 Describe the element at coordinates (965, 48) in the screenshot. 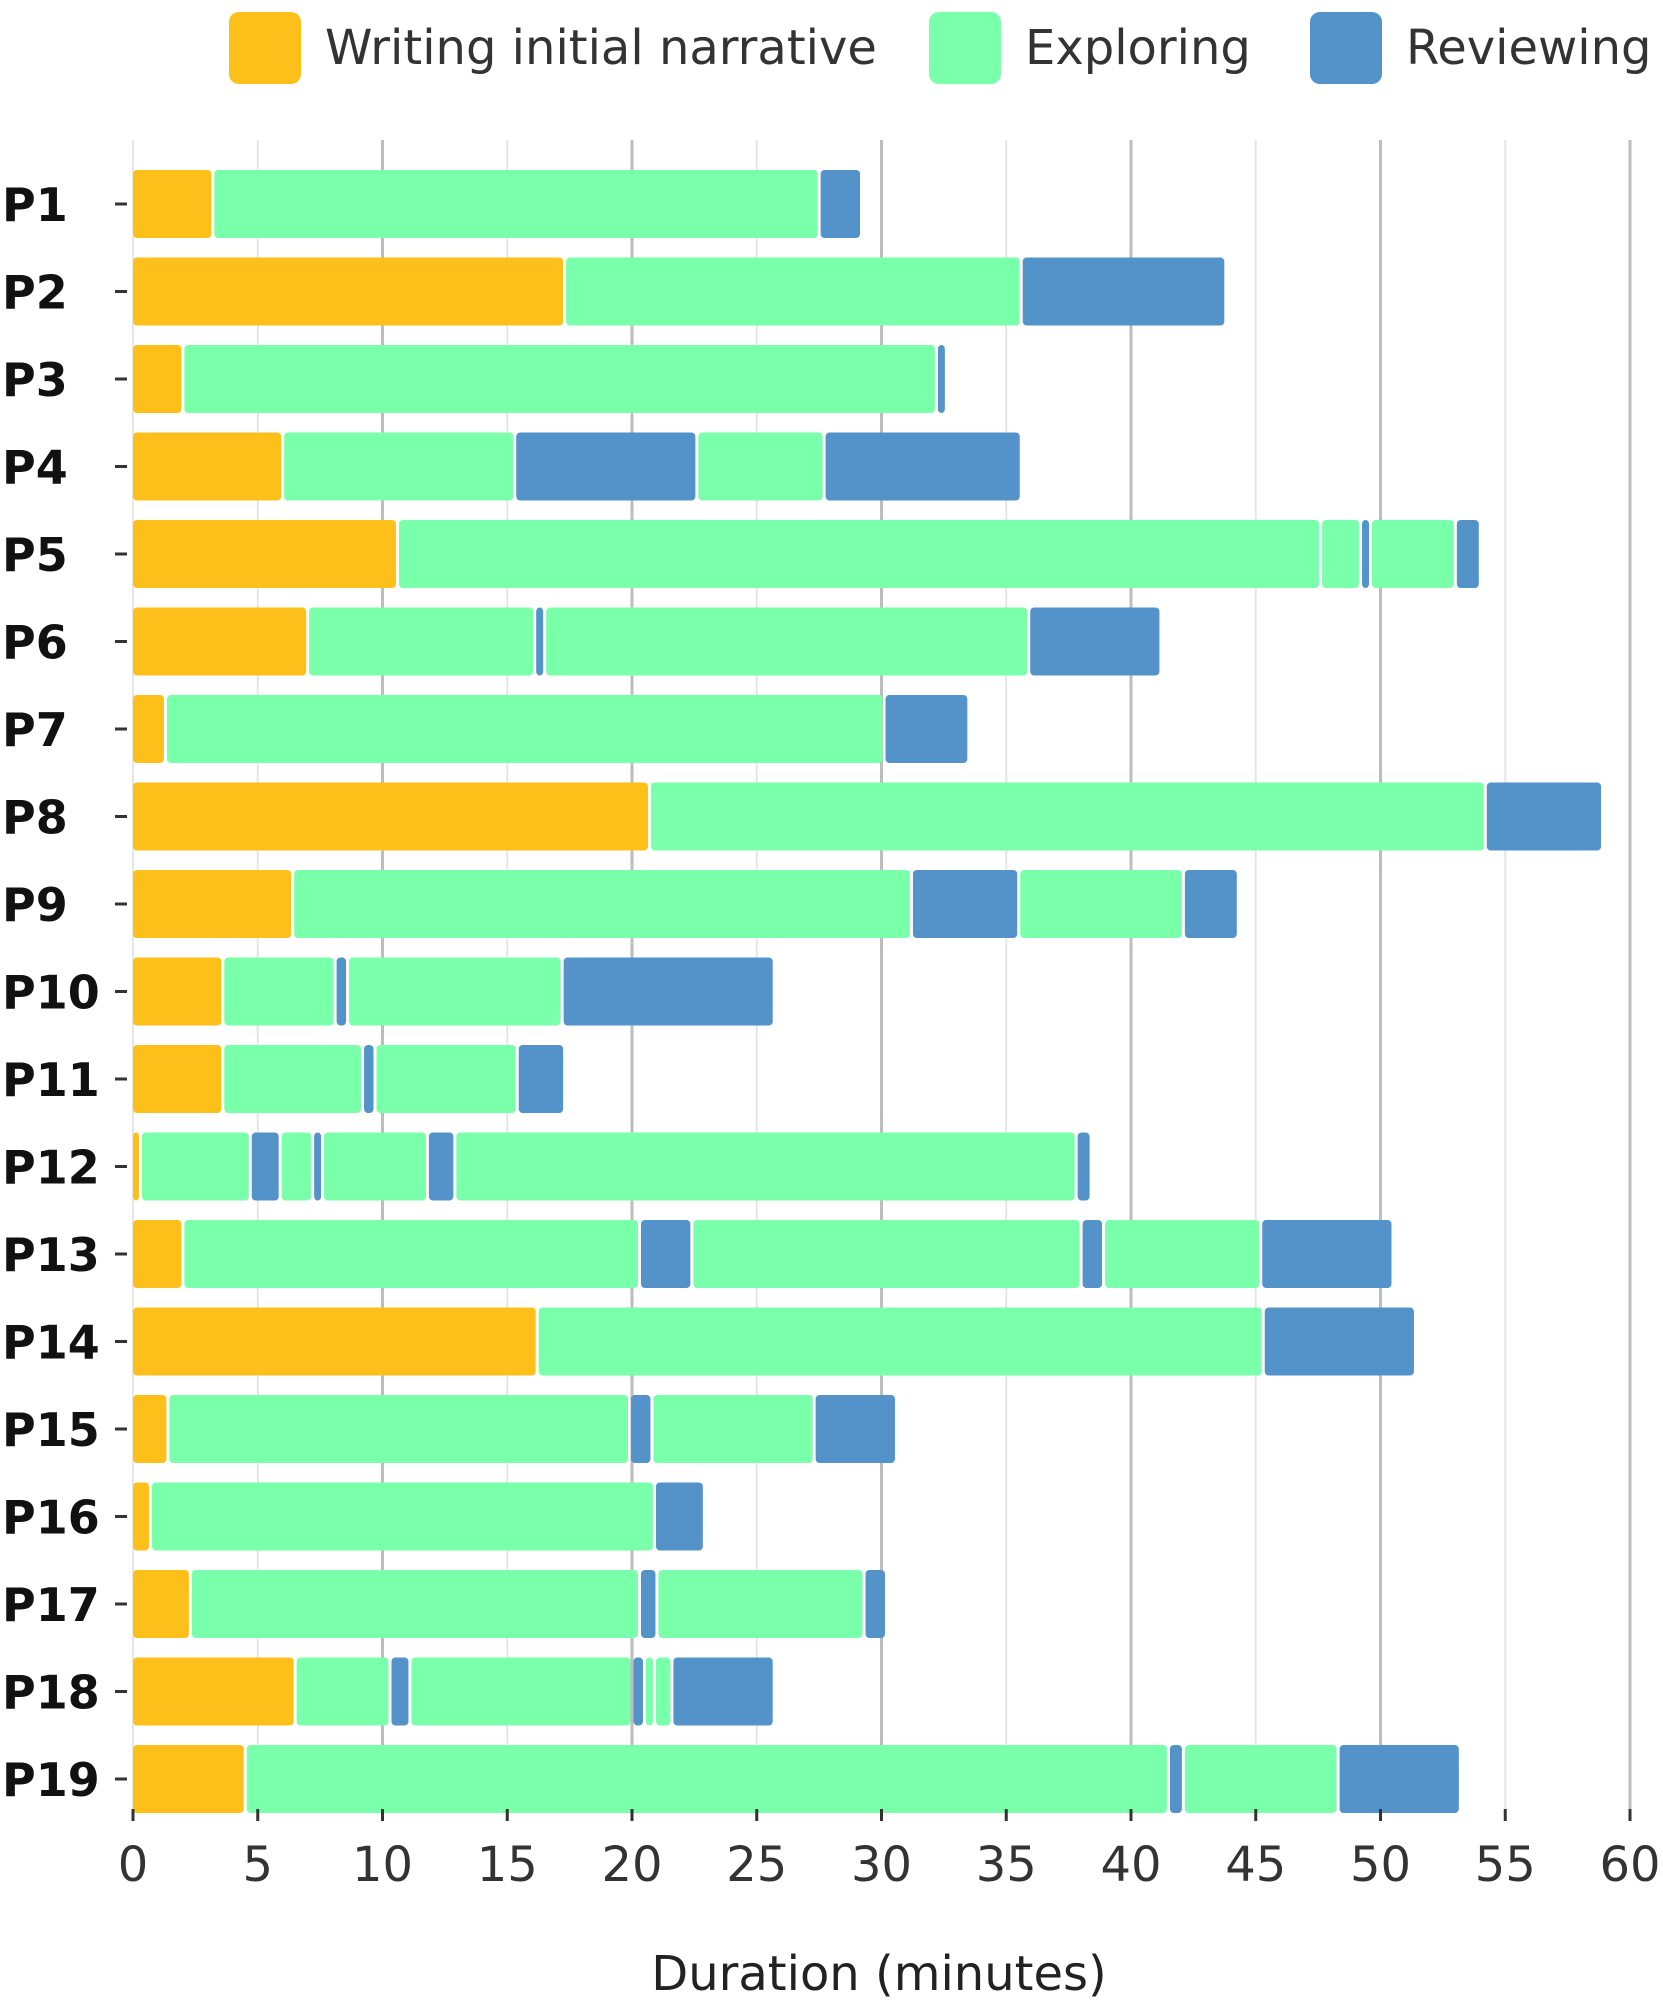

I see `legend-swatch-exploring` at that location.